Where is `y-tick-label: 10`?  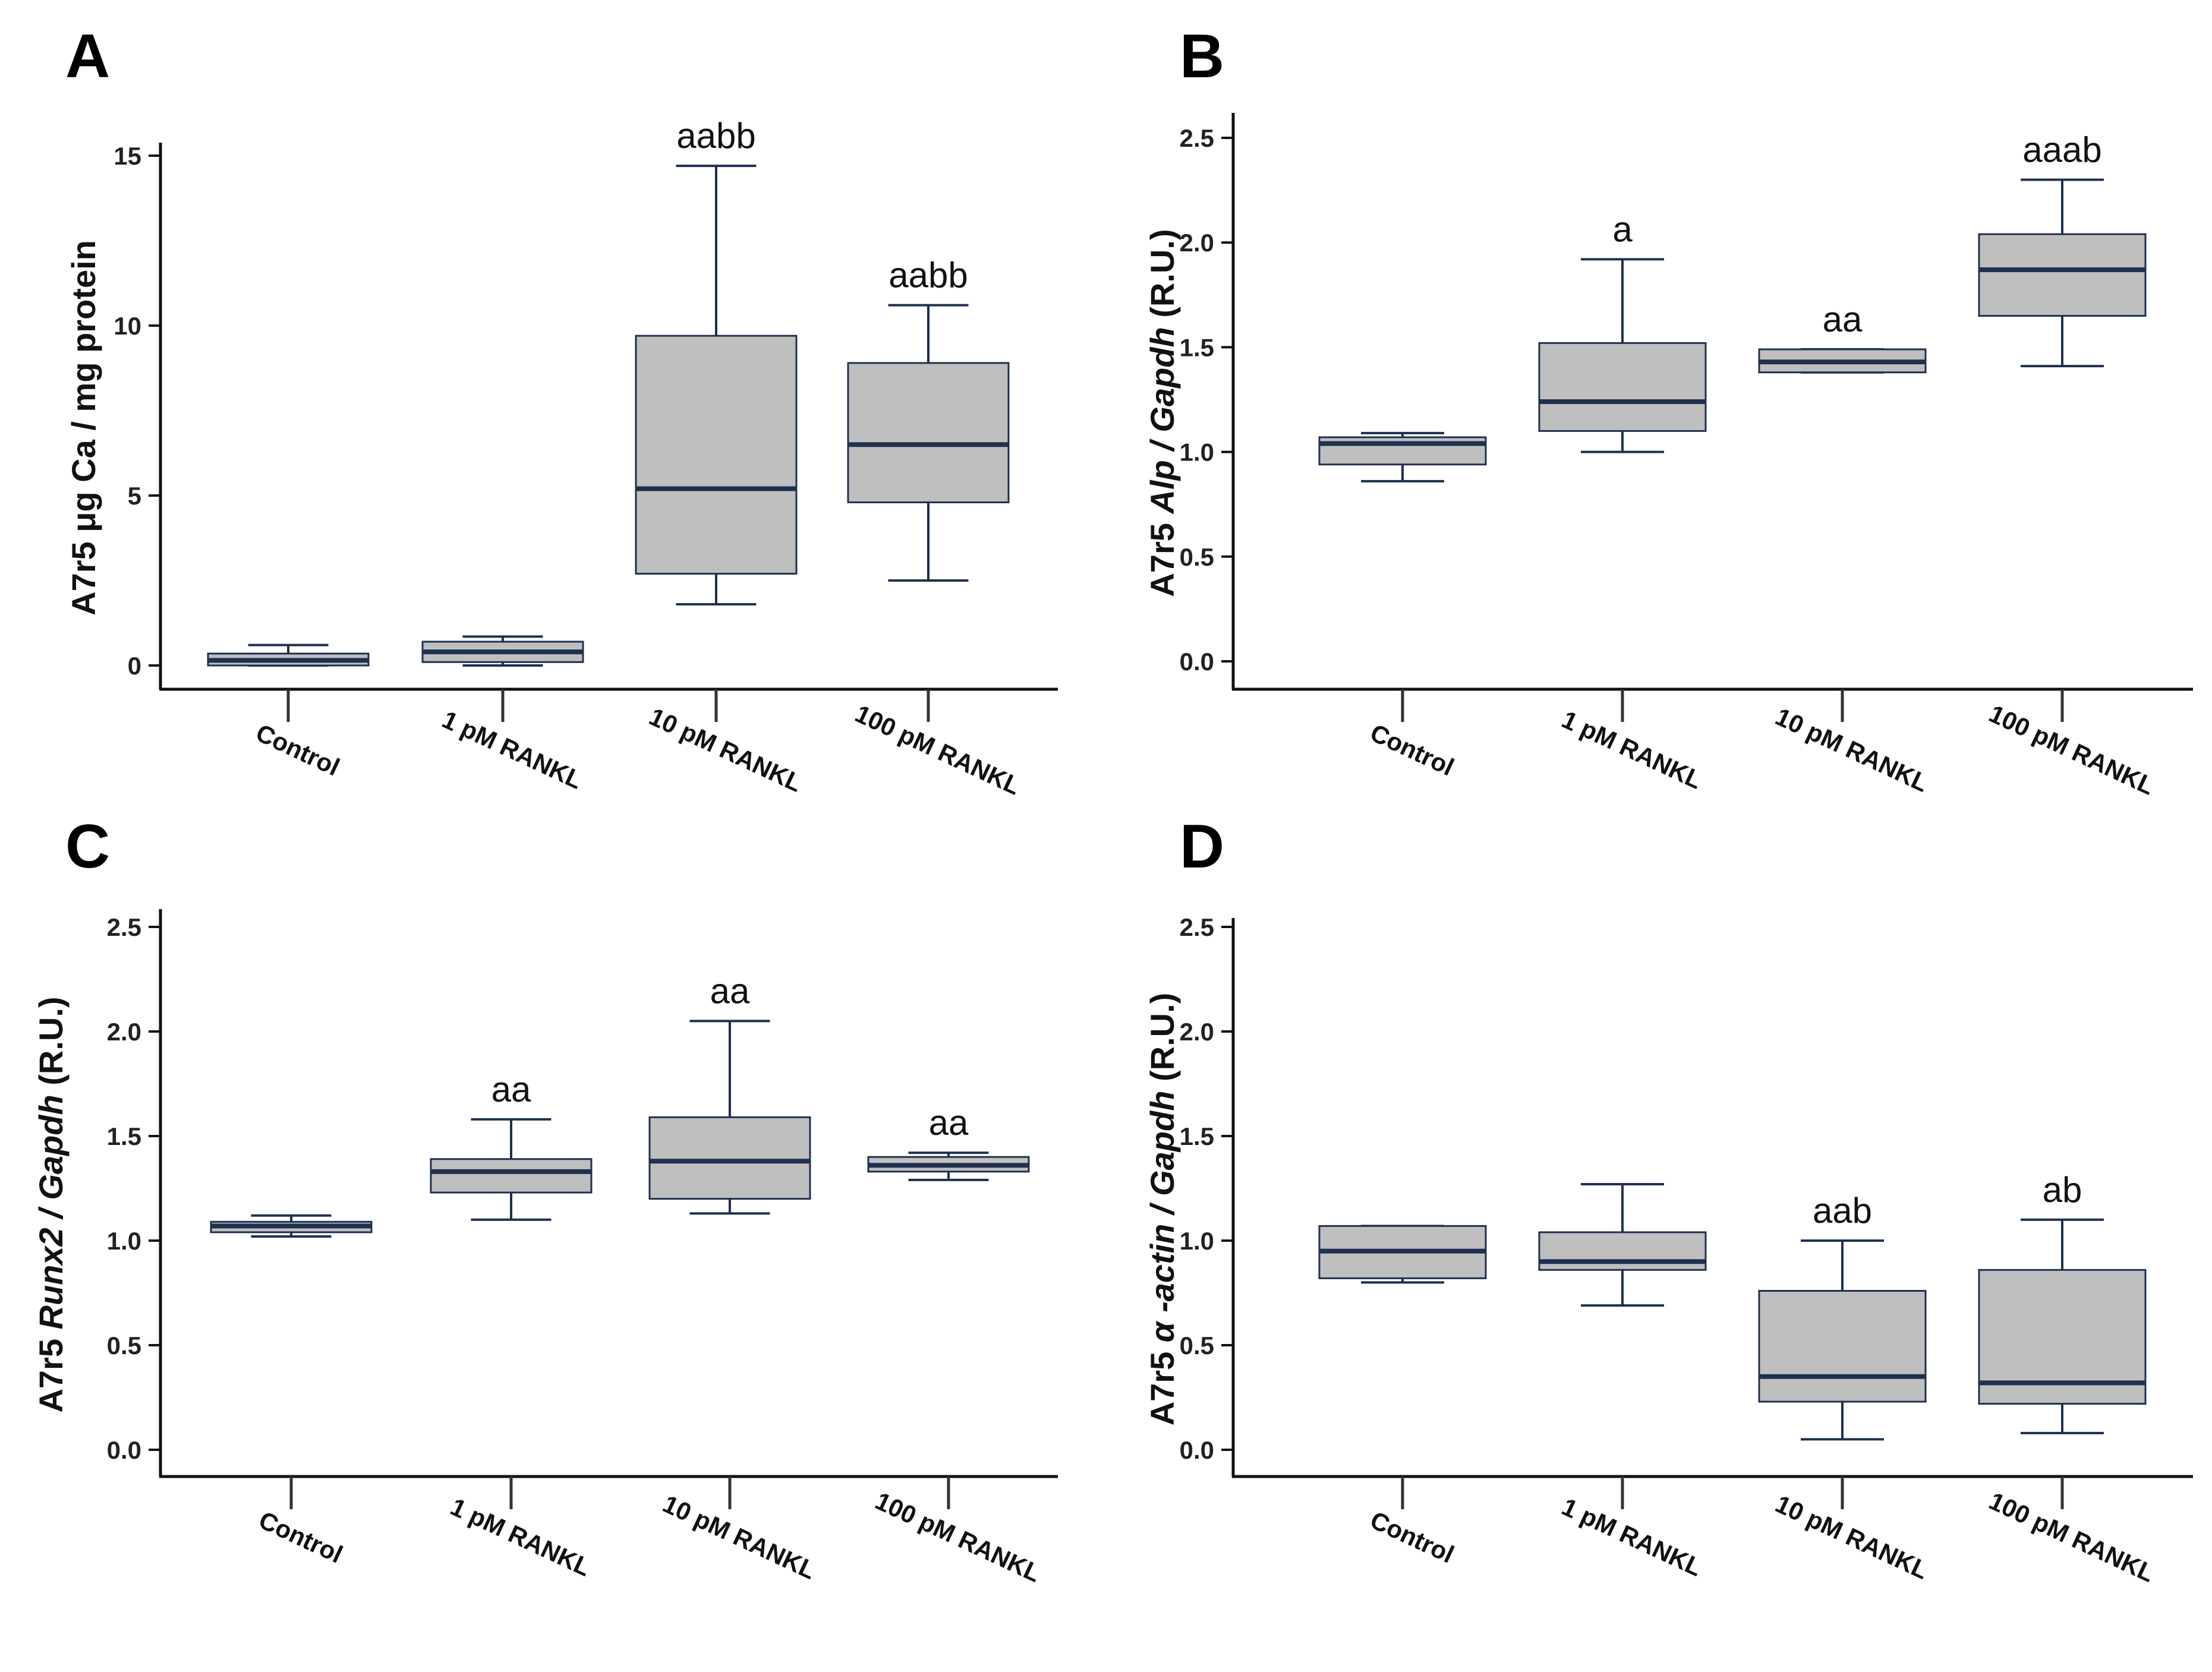 y-tick-label: 10 is located at coordinates (127, 326).